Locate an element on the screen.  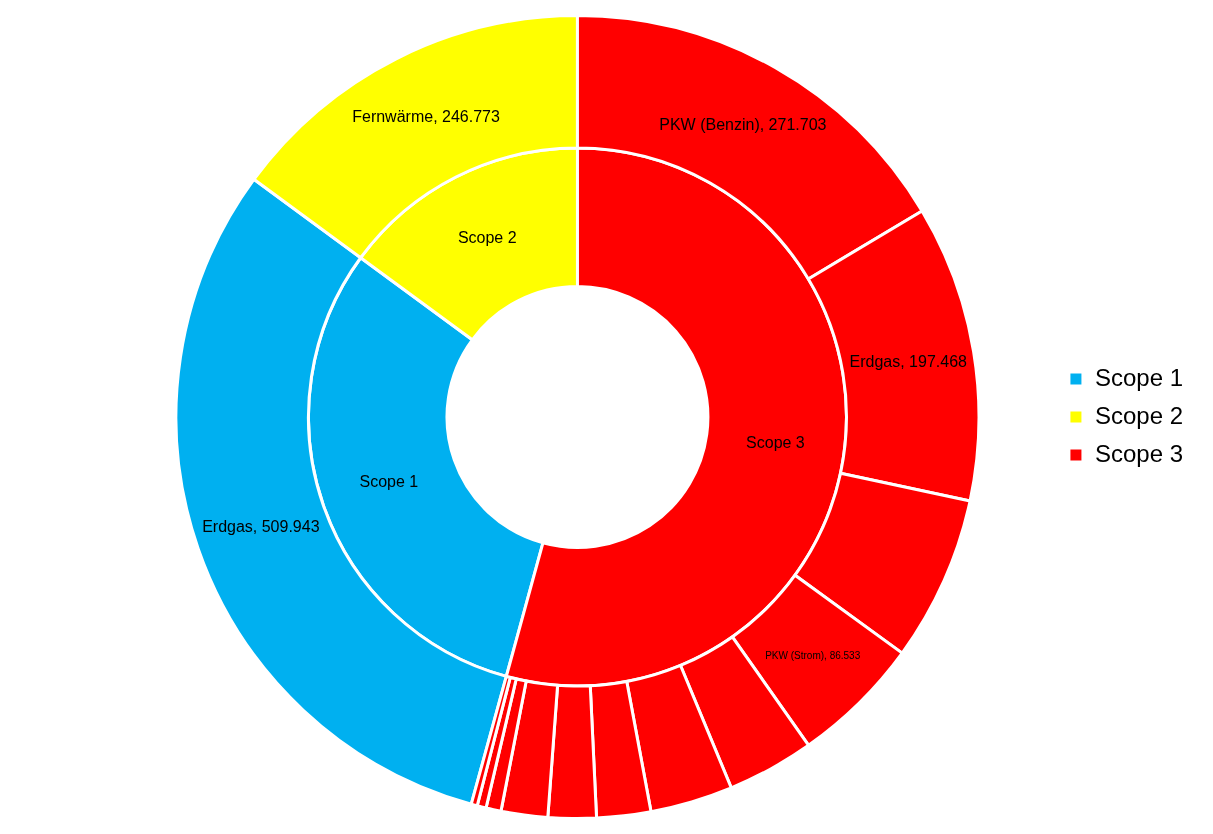
slice-label: PKW (Benzin), 271.703 is located at coordinates (743, 124).